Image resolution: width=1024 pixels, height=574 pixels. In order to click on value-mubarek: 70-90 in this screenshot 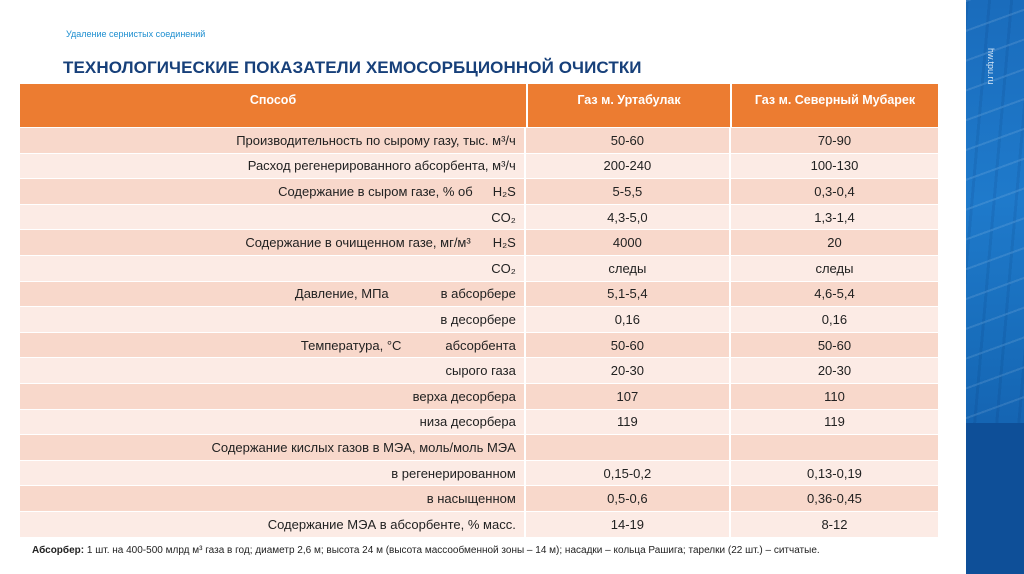, I will do `click(833, 140)`.